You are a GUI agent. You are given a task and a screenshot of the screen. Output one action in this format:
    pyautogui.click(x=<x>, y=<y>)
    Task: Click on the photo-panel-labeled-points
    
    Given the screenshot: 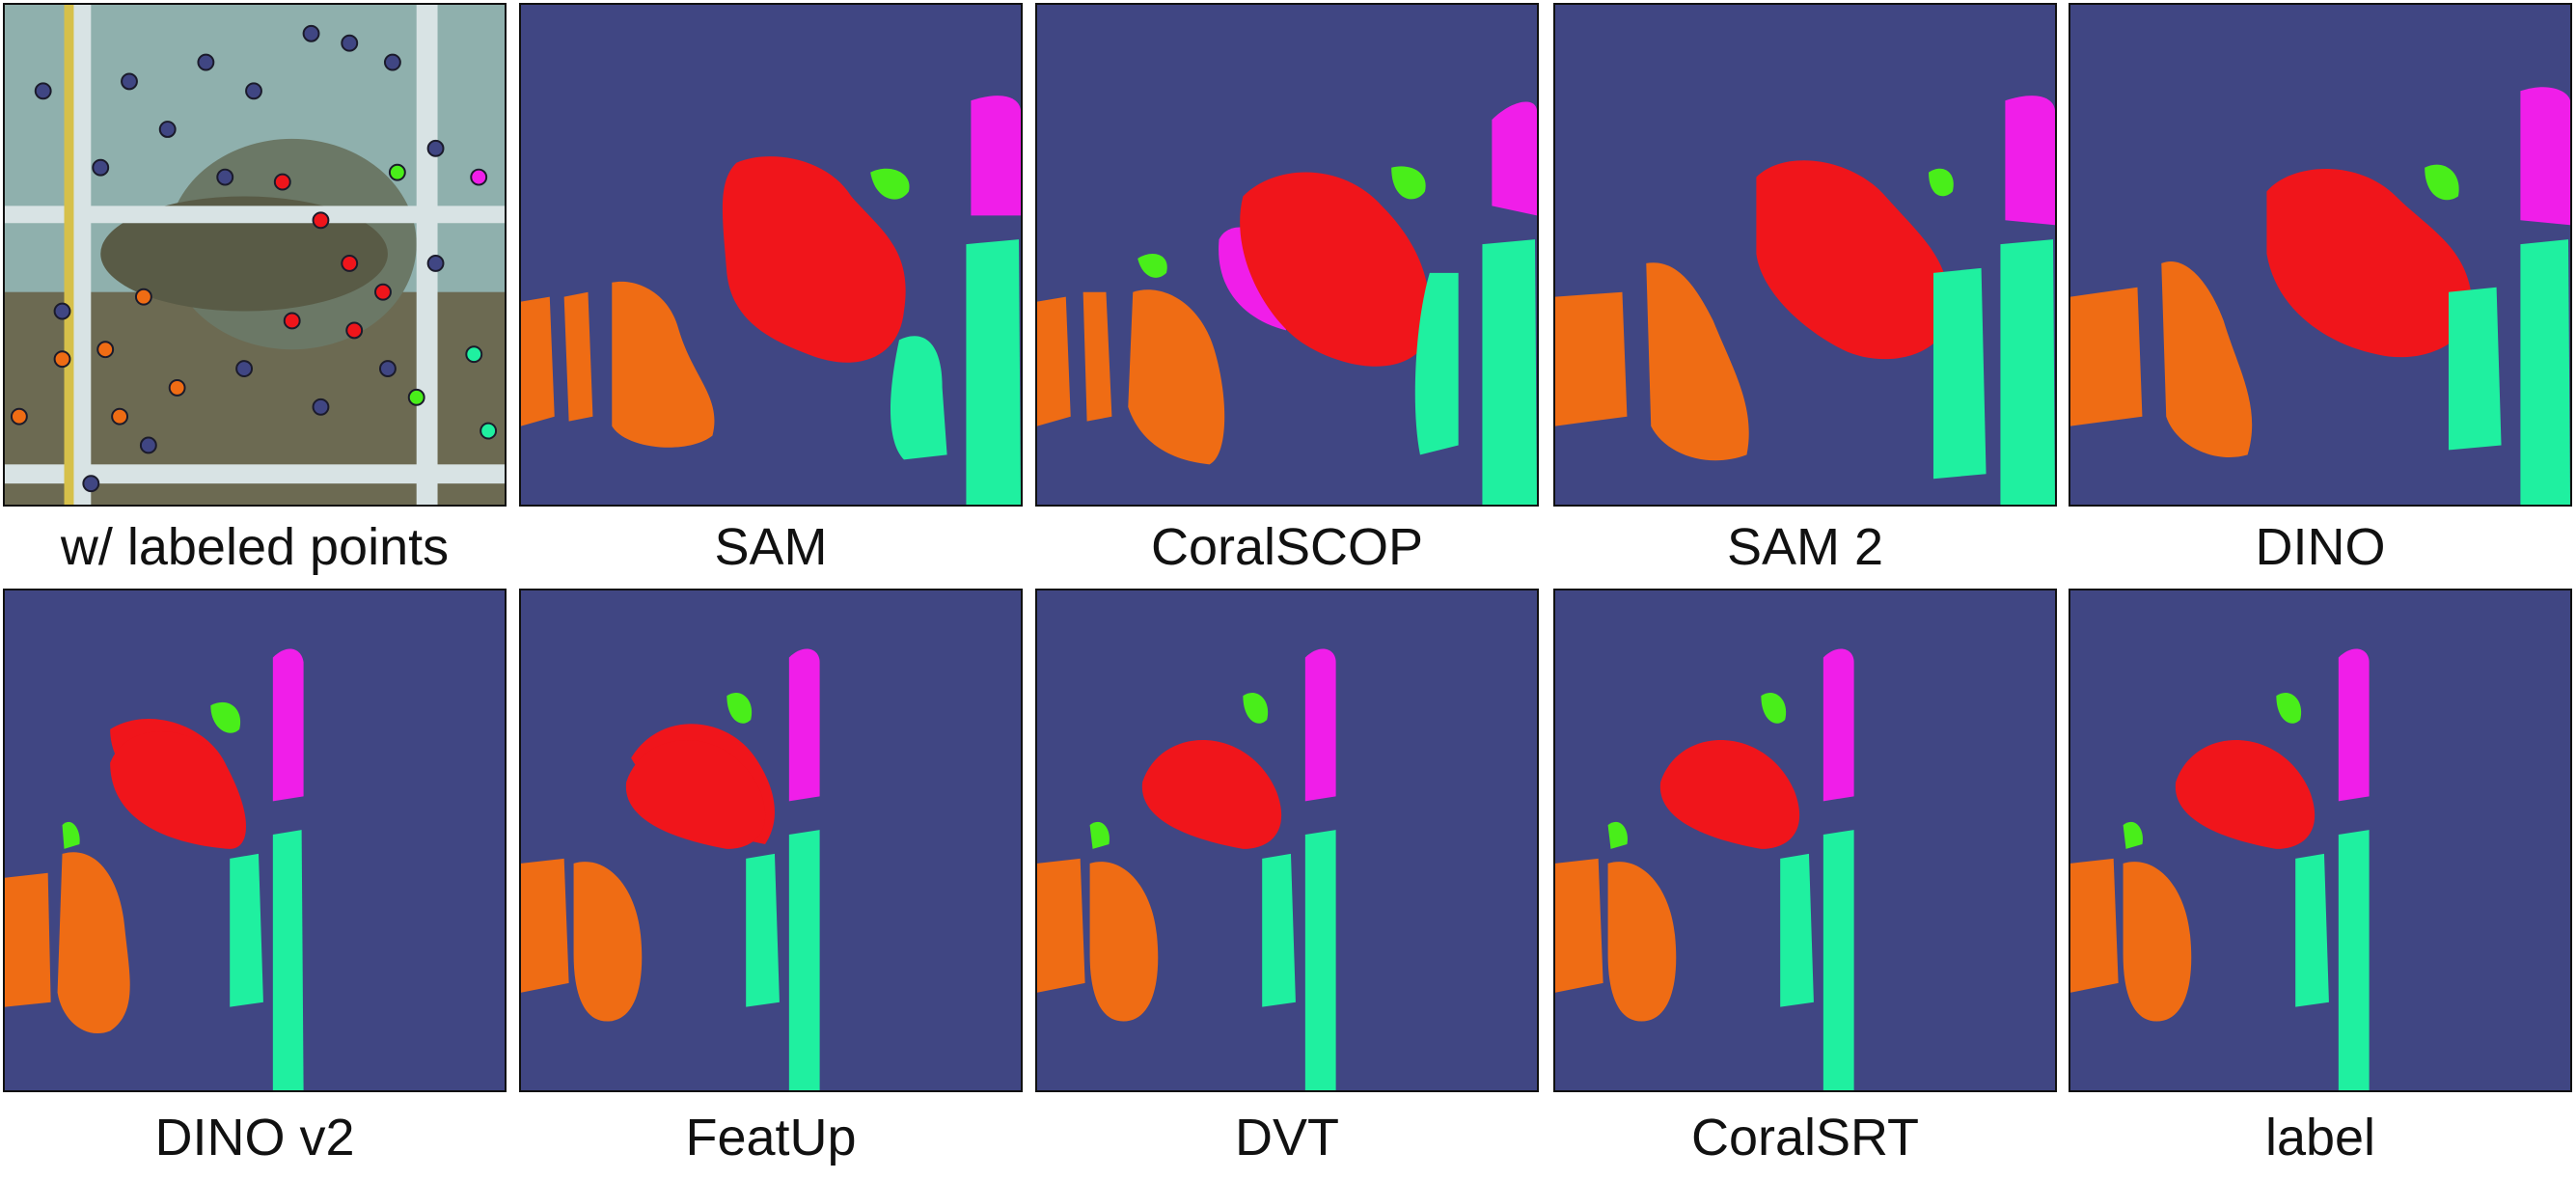 What is the action you would take?
    pyautogui.click(x=255, y=255)
    